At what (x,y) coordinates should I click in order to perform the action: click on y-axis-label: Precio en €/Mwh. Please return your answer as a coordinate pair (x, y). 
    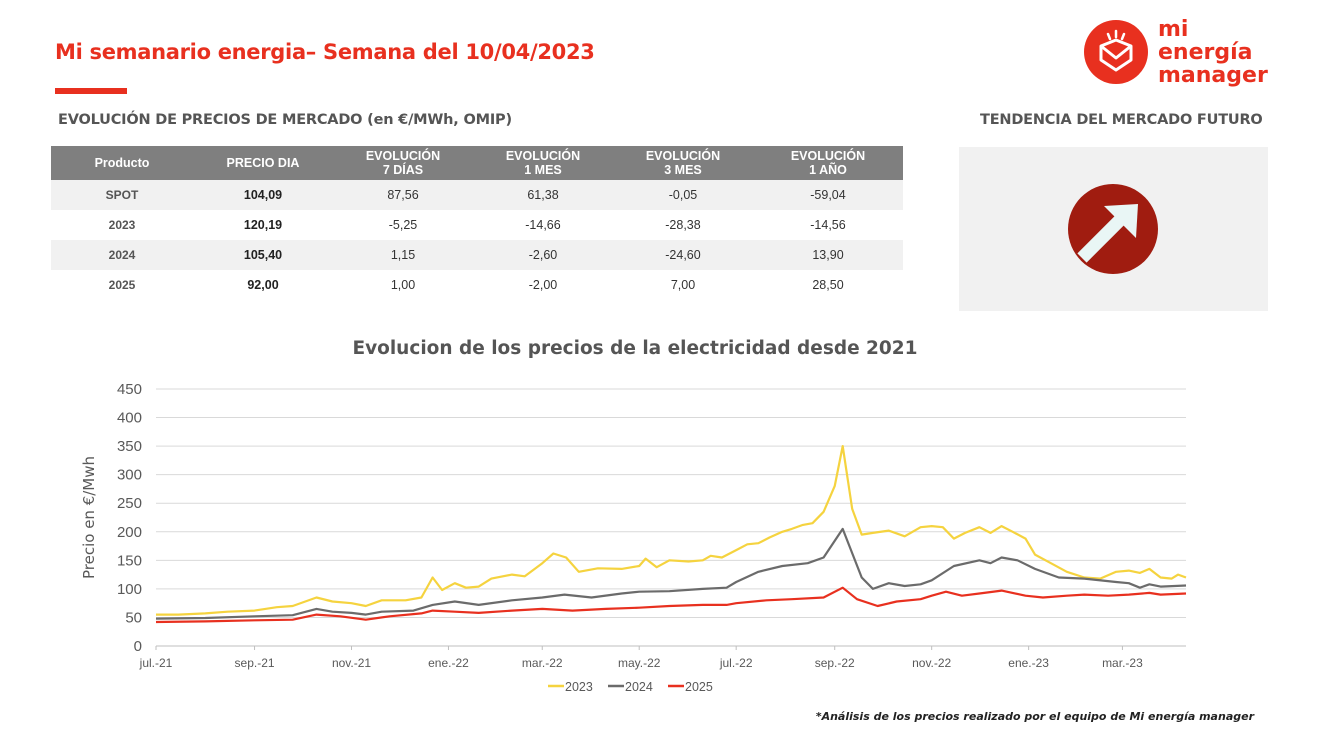
    Looking at the image, I should click on (89, 517).